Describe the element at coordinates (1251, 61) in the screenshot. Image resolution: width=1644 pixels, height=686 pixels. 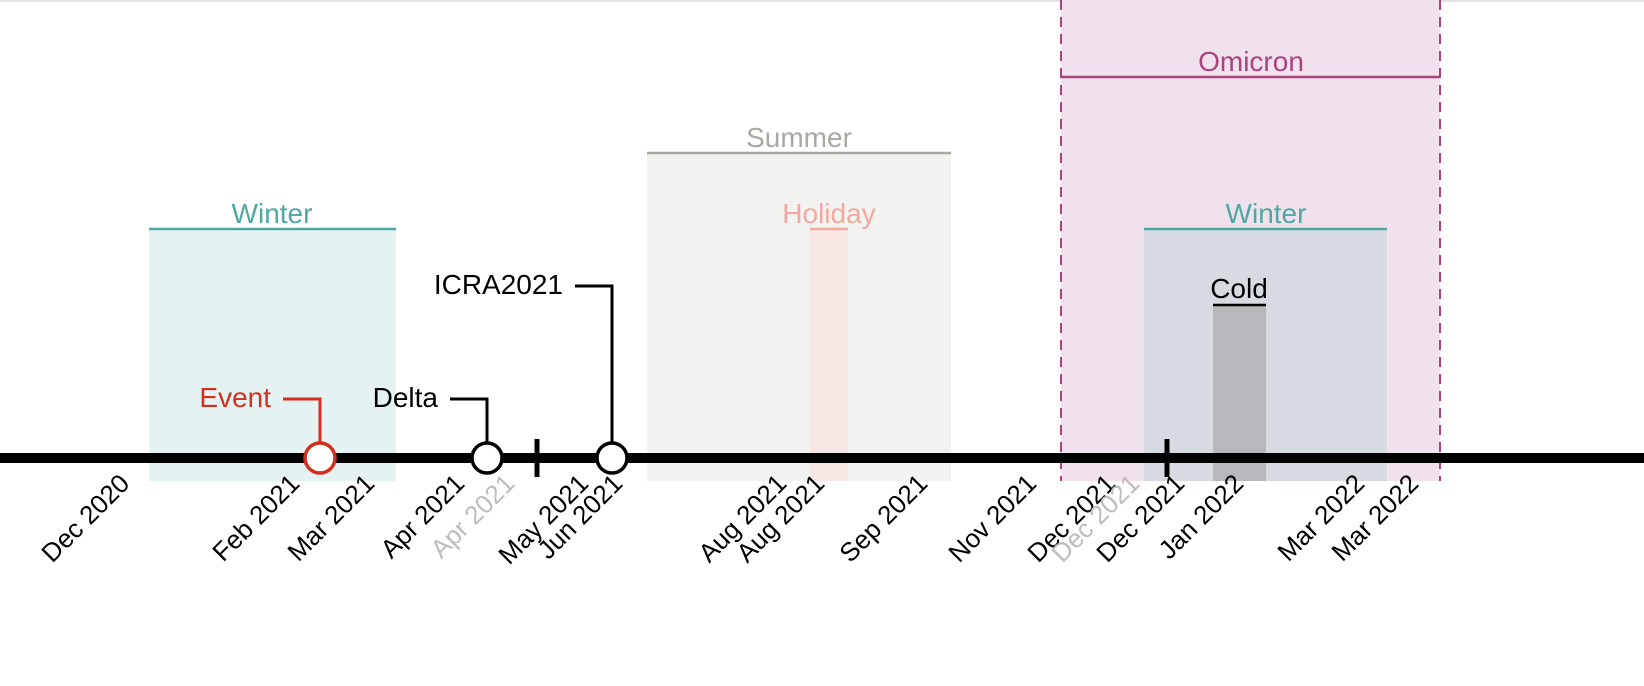
I see `period-omicron-label: Omicron` at that location.